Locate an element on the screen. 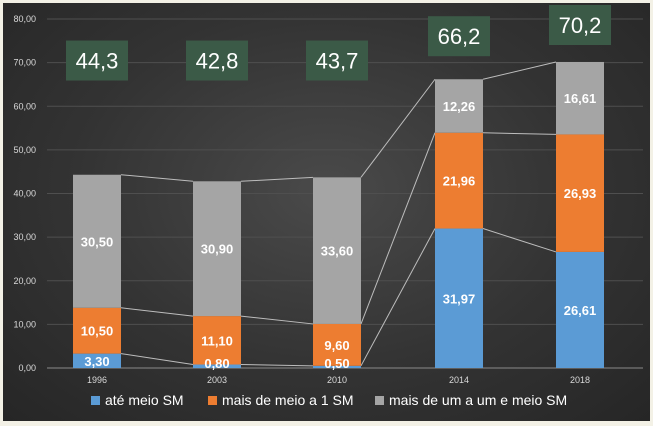 This screenshot has width=653, height=426. total-label: 66,2 is located at coordinates (459, 36).